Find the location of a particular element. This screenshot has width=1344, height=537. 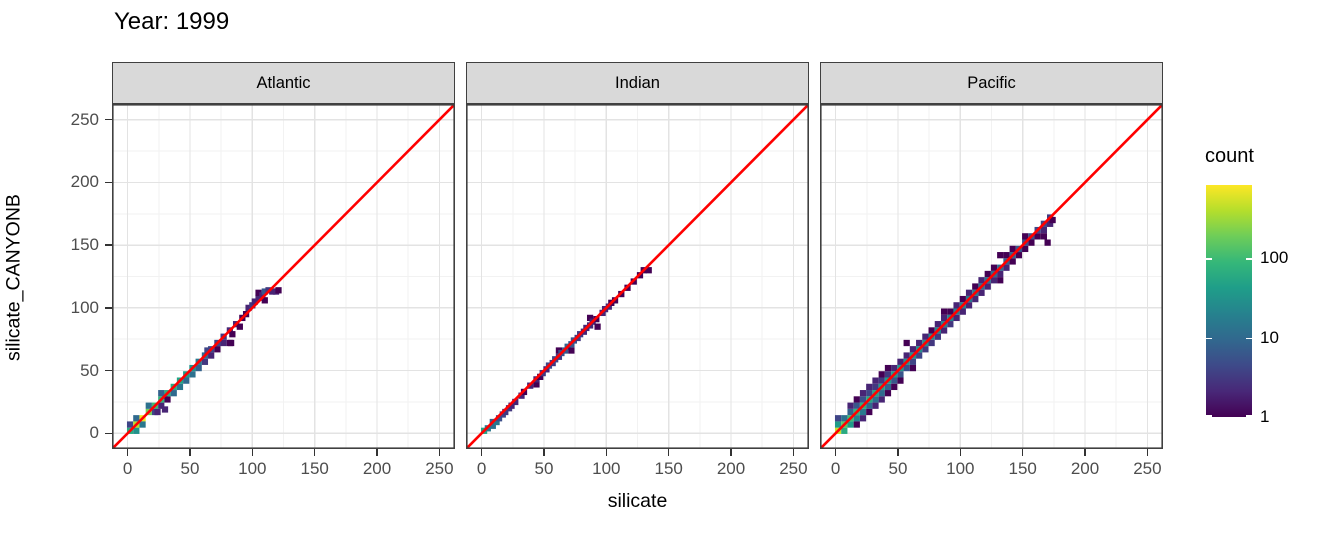

legend-tick-label: 1 is located at coordinates (1265, 416).